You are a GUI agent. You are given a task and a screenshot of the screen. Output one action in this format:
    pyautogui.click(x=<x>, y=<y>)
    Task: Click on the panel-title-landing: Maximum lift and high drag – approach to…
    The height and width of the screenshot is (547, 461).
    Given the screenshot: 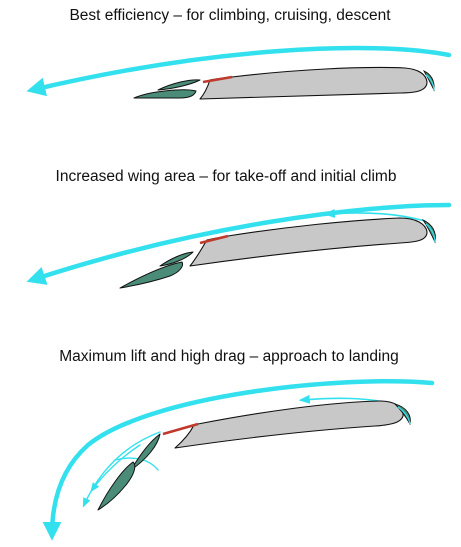 What is the action you would take?
    pyautogui.click(x=228, y=356)
    